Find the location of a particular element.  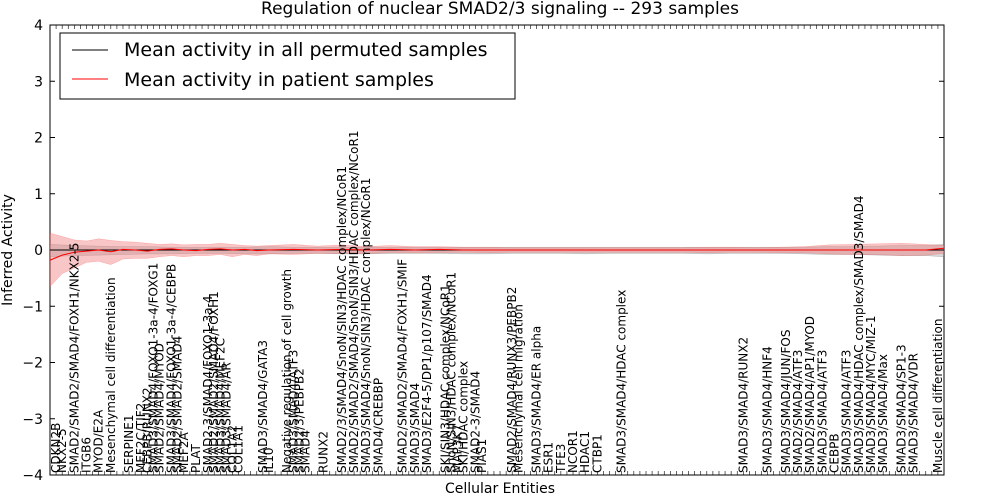

entity-label: SMAD3/SMAD4/AR is located at coordinates (226, 417).